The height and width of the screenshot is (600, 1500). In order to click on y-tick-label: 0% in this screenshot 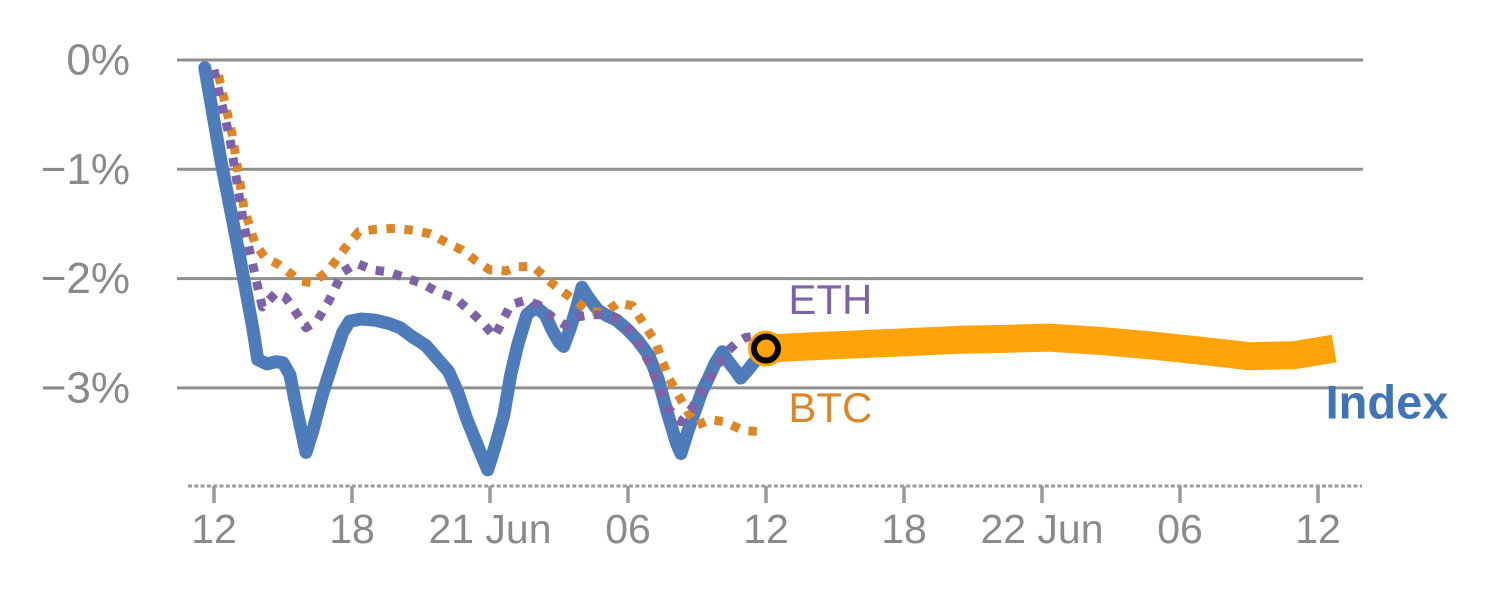, I will do `click(98, 60)`.